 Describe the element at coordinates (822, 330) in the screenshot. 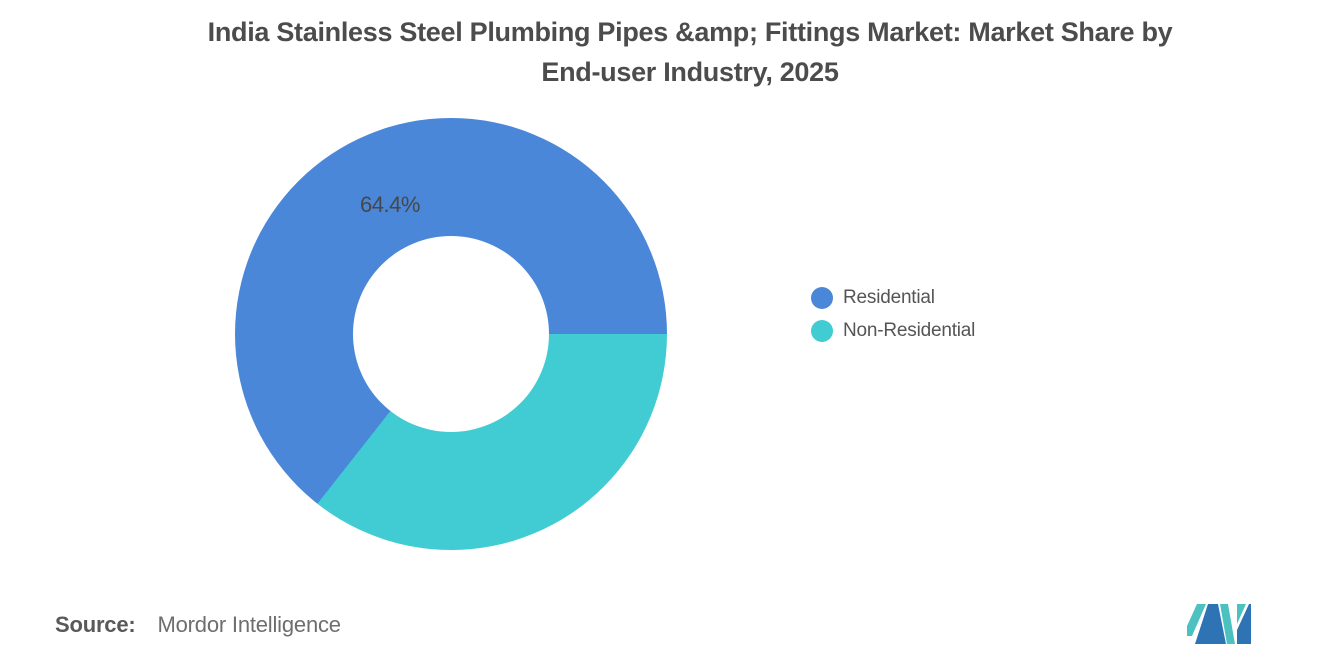

I see `legend-marker-non-residential` at that location.